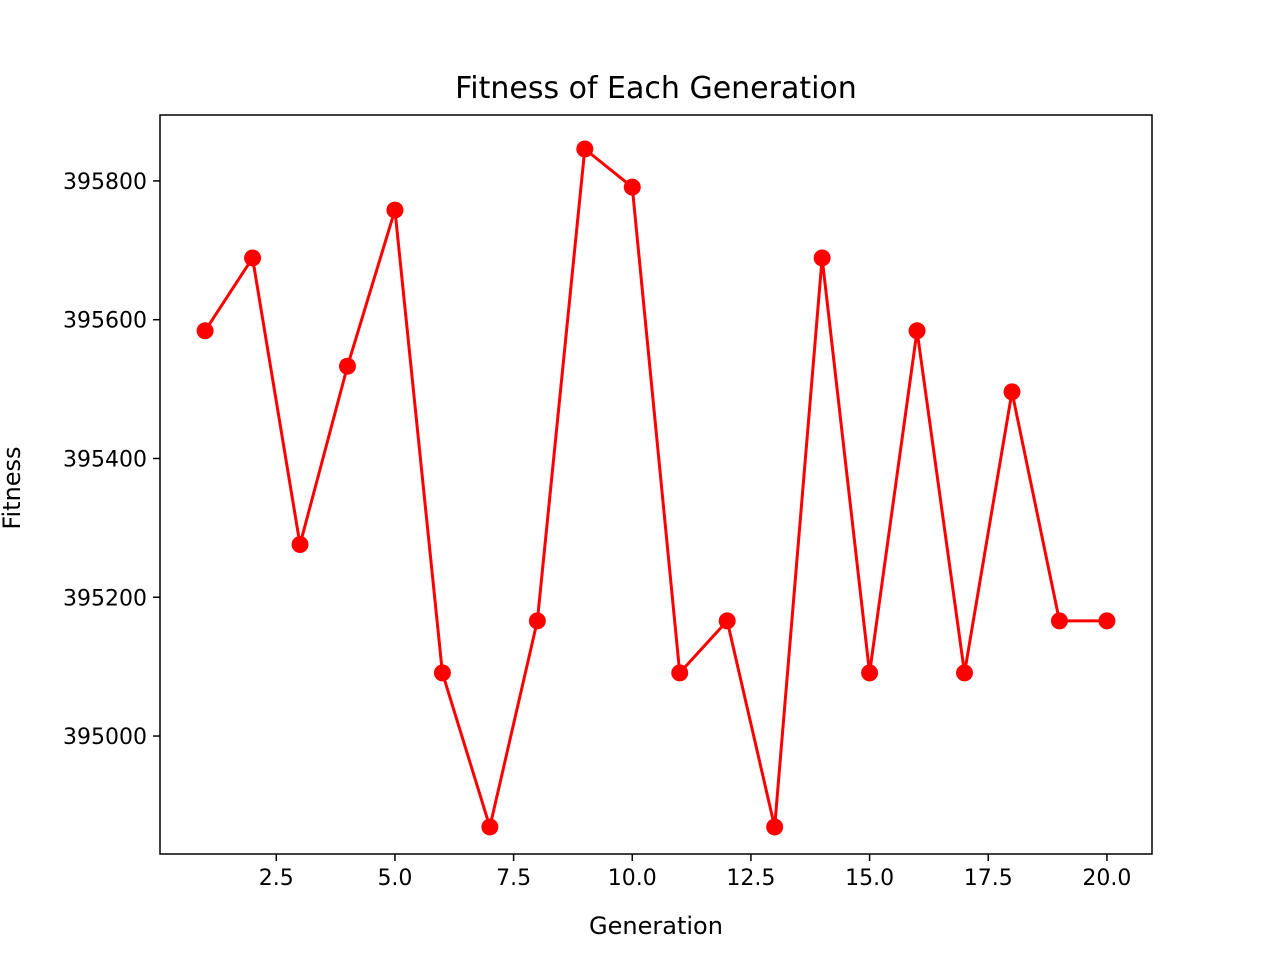 The width and height of the screenshot is (1280, 960). What do you see at coordinates (1106, 878) in the screenshot?
I see `x-tick-label: 20.0` at bounding box center [1106, 878].